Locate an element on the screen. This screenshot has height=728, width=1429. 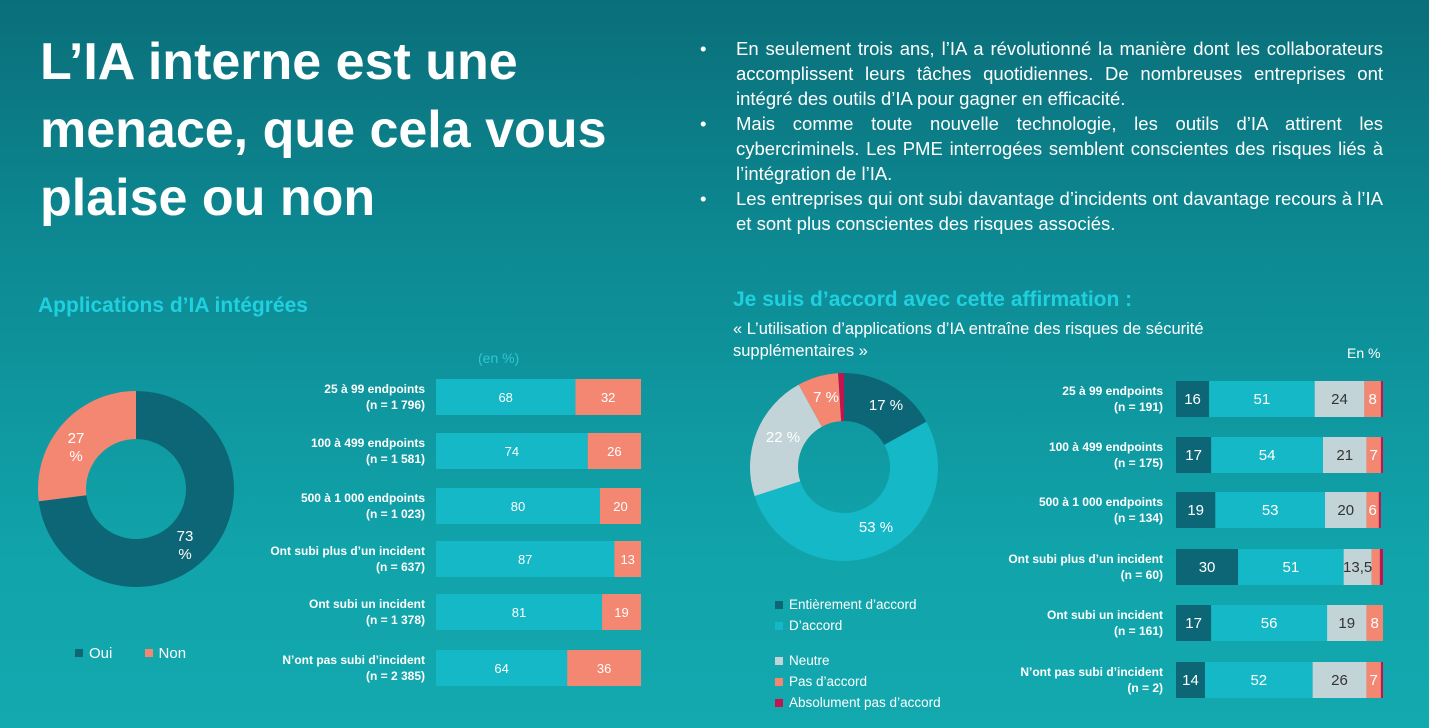
legend-item-oui: Oui is located at coordinates (93, 653).